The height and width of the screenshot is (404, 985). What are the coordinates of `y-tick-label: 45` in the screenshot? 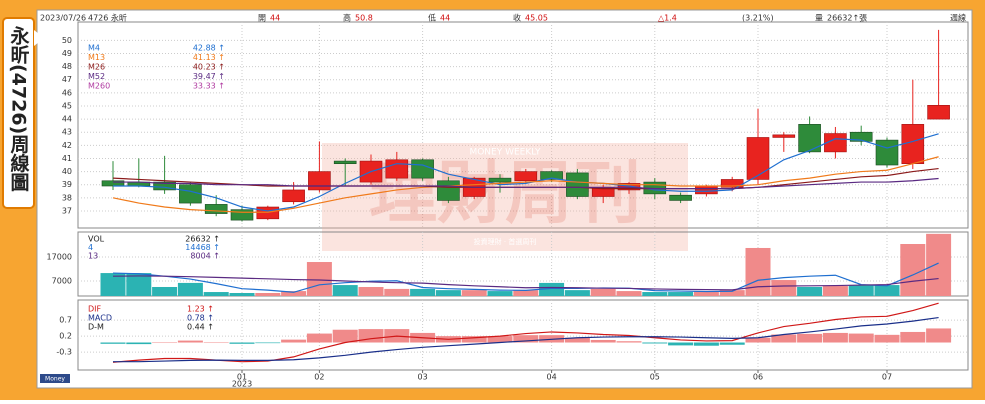 It's located at (67, 105).